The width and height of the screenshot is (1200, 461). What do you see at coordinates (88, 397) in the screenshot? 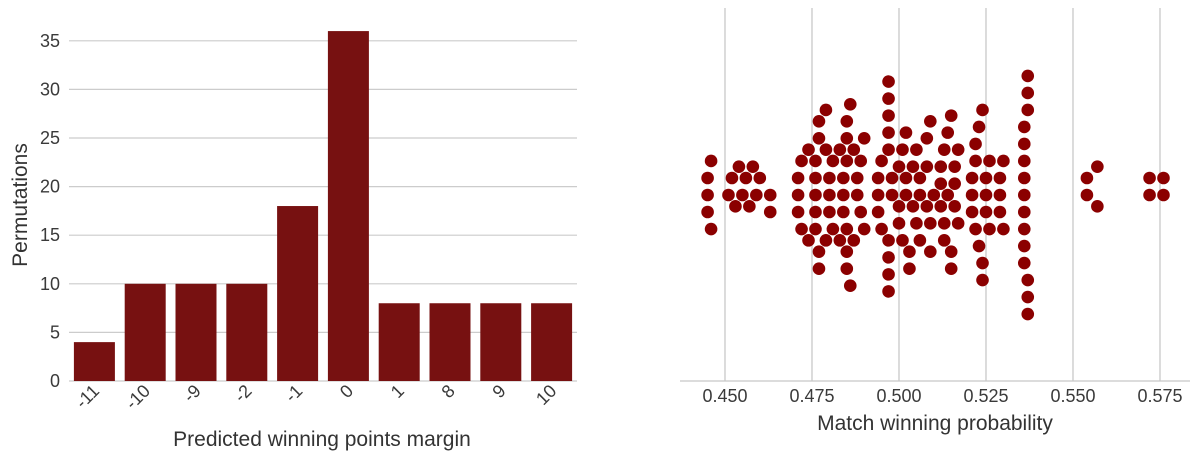
I see `bar-x-tick-label: -11` at bounding box center [88, 397].